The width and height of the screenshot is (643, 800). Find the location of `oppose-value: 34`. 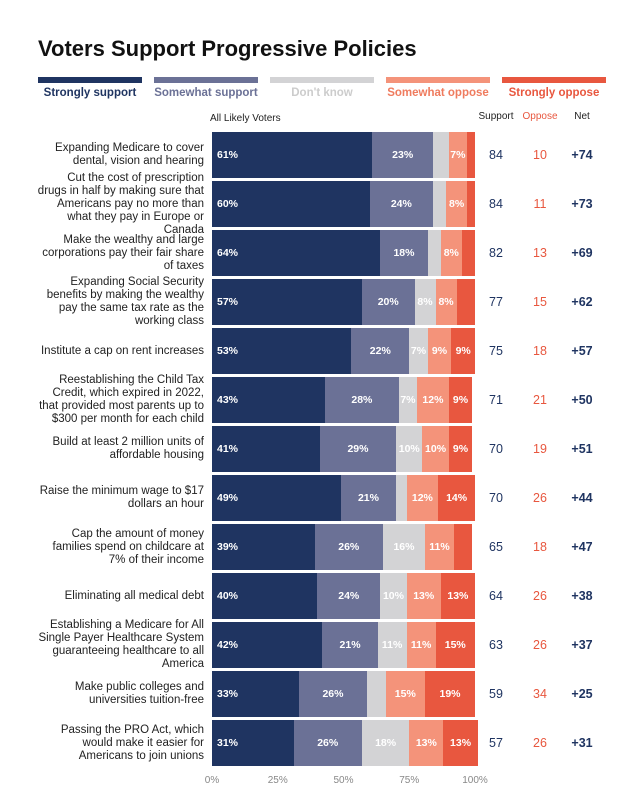

oppose-value: 34 is located at coordinates (540, 694).